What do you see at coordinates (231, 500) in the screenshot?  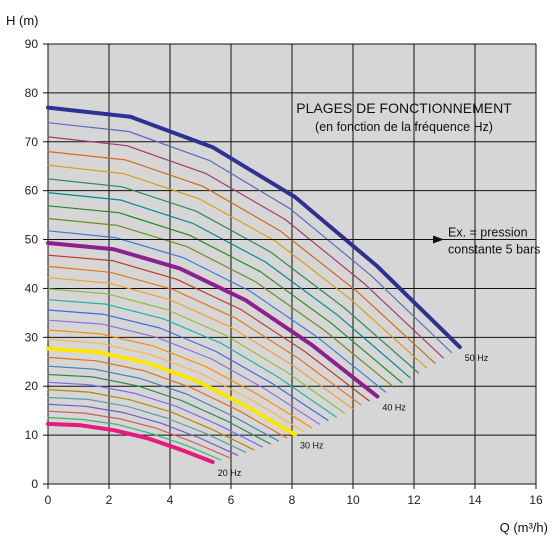 I see `x-tick-label: 6` at bounding box center [231, 500].